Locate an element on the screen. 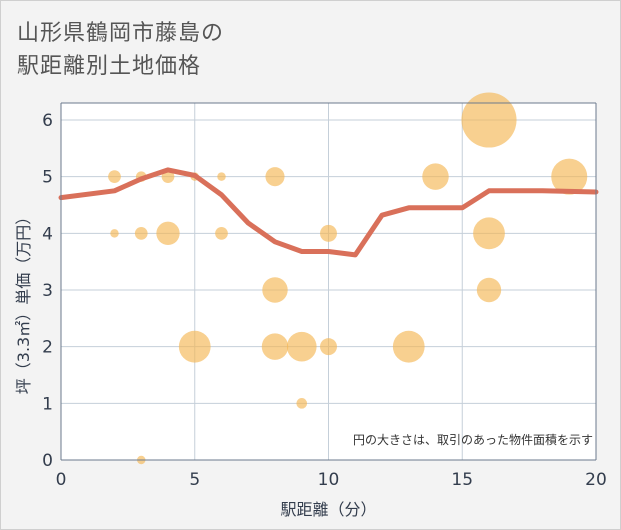 Image resolution: width=621 pixels, height=530 pixels. y-tick-label: 6 is located at coordinates (47, 121).